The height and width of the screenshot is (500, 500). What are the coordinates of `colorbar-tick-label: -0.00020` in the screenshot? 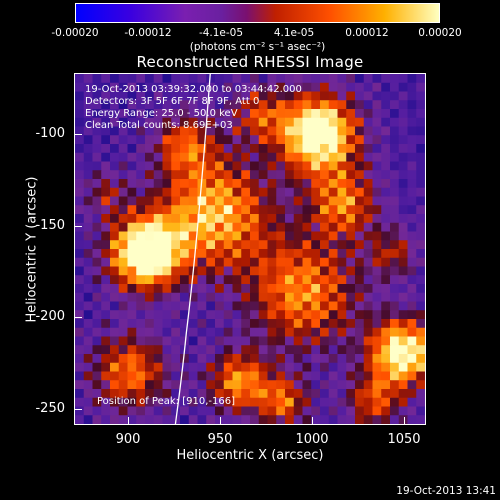 It's located at (75, 33).